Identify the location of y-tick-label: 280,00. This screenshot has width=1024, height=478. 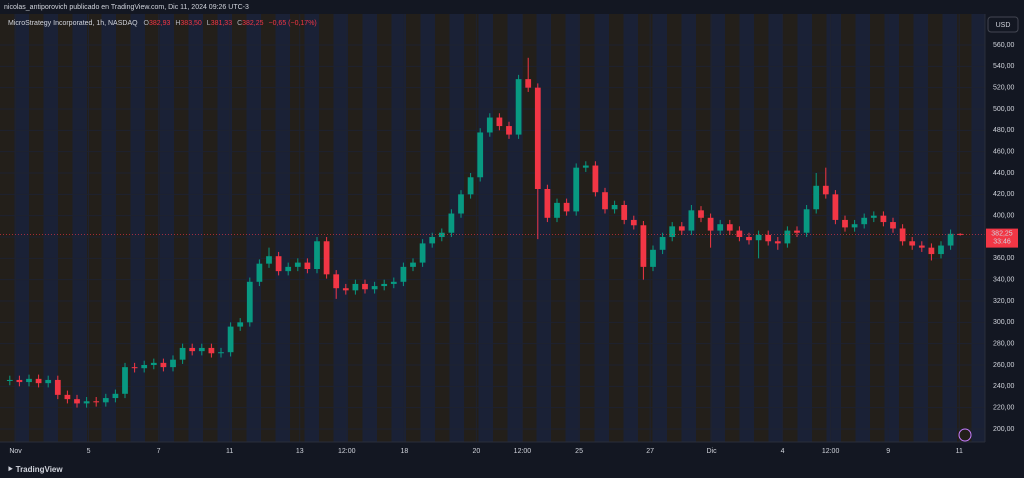
(1004, 344).